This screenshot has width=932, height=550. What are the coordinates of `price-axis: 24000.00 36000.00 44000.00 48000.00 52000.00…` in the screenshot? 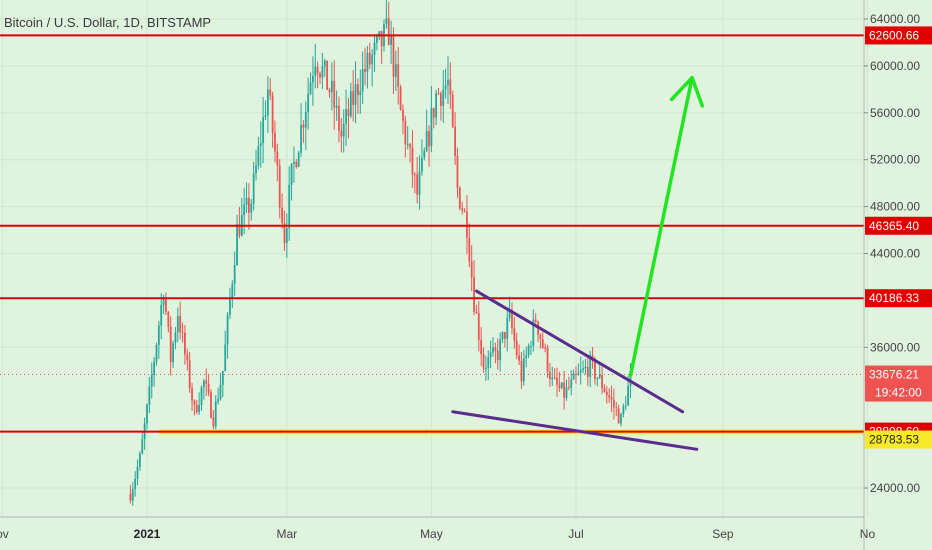 It's located at (892, 253).